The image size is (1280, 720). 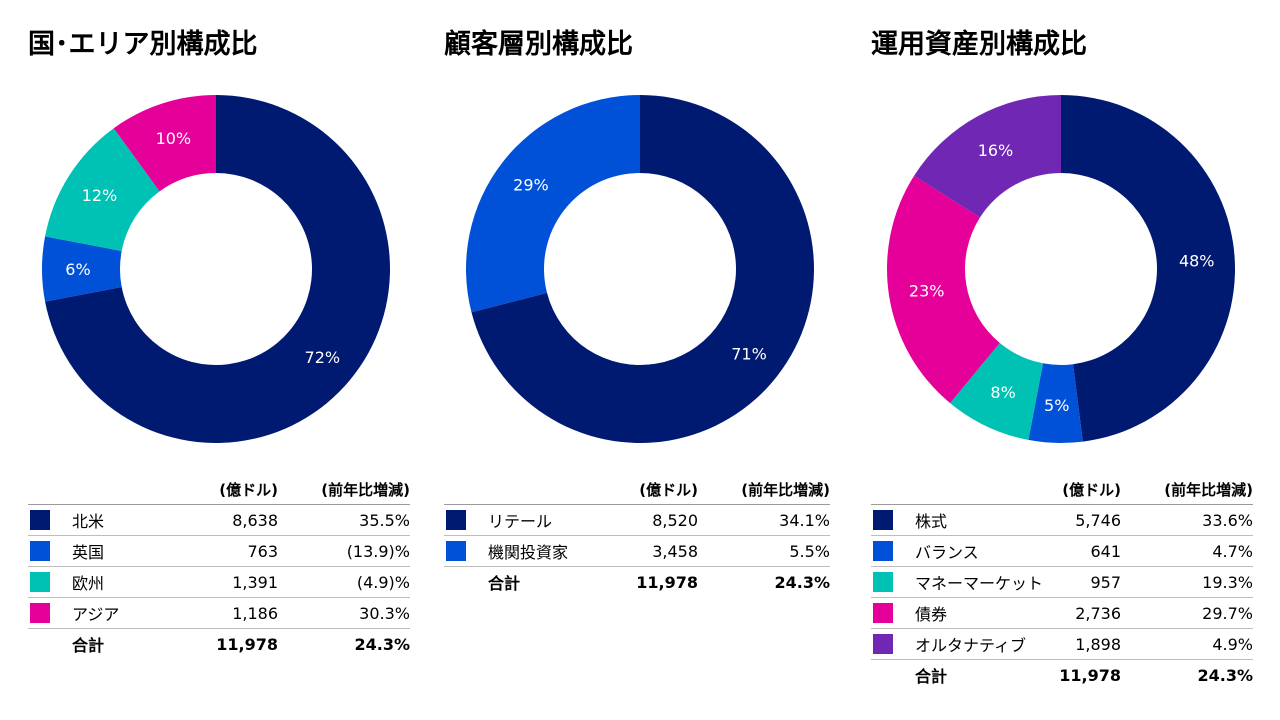 I want to click on table-row: バランス 641 4.7%, so click(x=1062, y=551).